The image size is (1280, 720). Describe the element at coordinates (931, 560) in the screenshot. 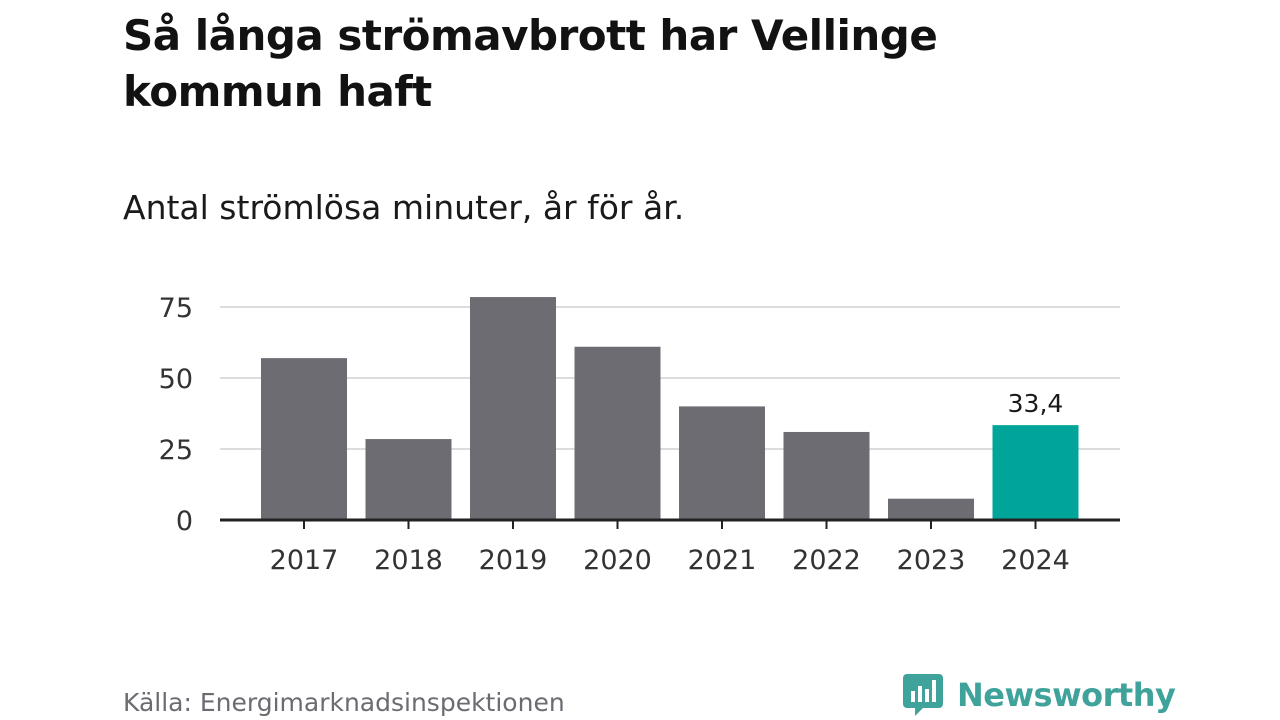

I see `x-tick-label: 2023` at that location.